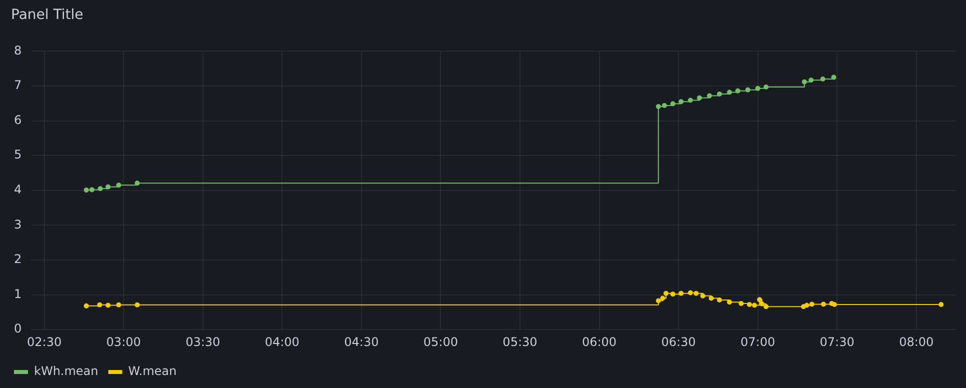  What do you see at coordinates (758, 341) in the screenshot?
I see `x-tick-label: 07:00` at bounding box center [758, 341].